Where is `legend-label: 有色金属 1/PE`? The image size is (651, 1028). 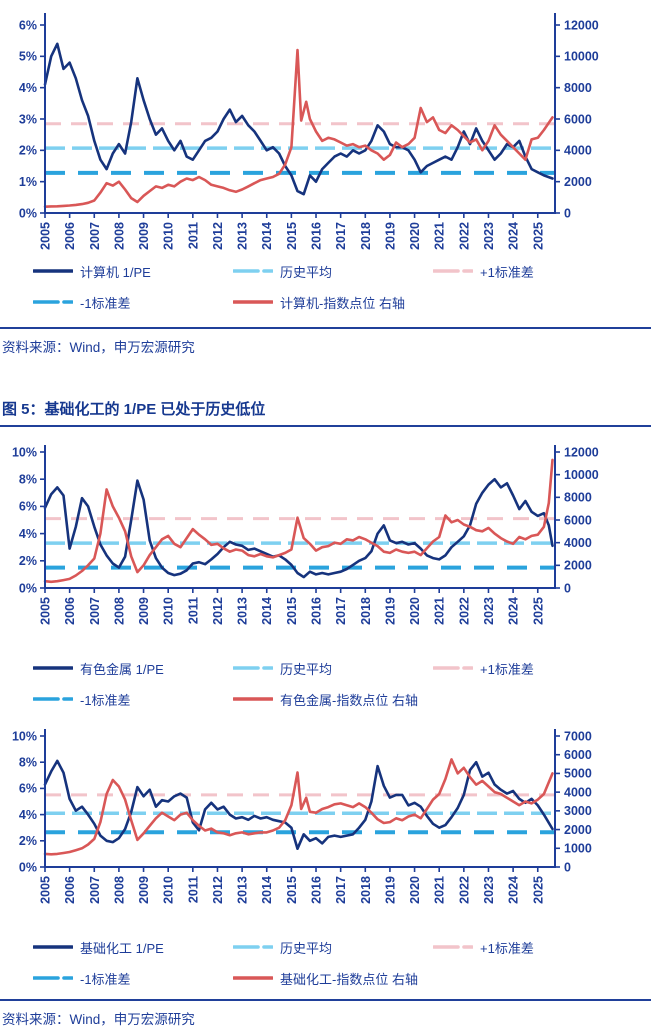 legend-label: 有色金属 1/PE is located at coordinates (122, 669).